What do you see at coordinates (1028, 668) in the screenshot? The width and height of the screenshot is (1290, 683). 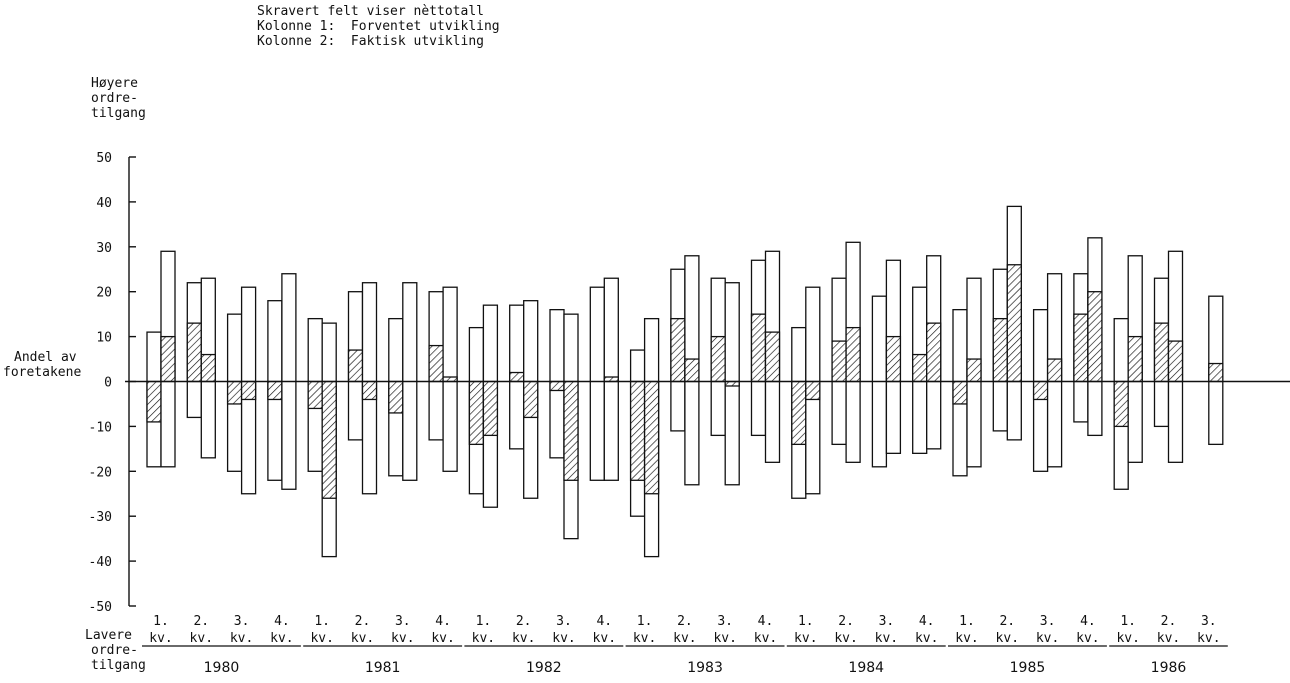 I see `year-label: 1985` at bounding box center [1028, 668].